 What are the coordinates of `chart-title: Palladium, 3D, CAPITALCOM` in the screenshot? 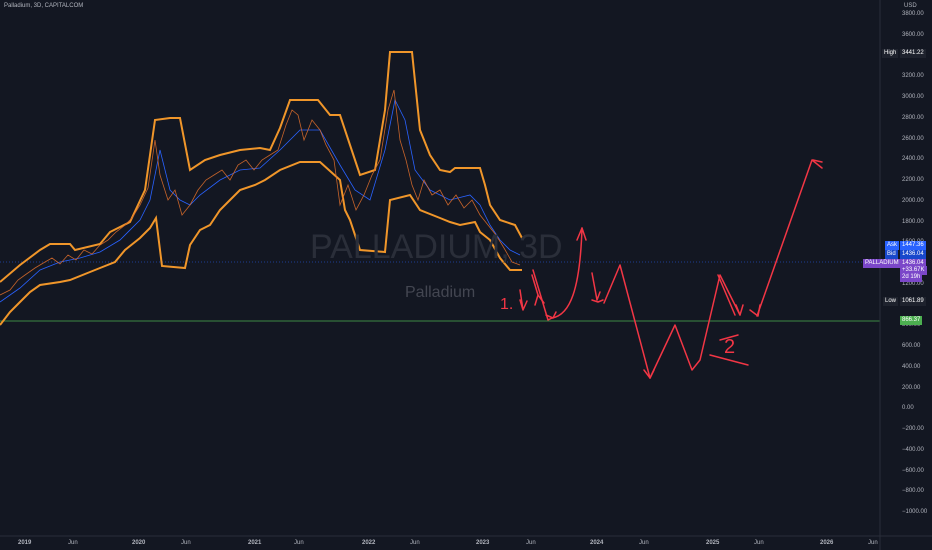 It's located at (44, 6).